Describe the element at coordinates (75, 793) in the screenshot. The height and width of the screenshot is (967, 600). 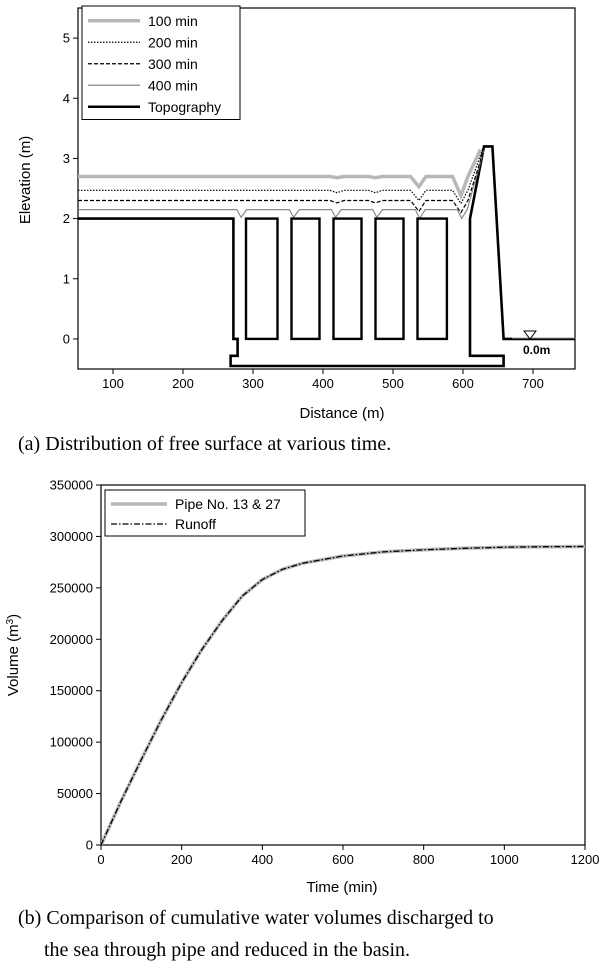
I see `y-tick-label: 50000` at that location.